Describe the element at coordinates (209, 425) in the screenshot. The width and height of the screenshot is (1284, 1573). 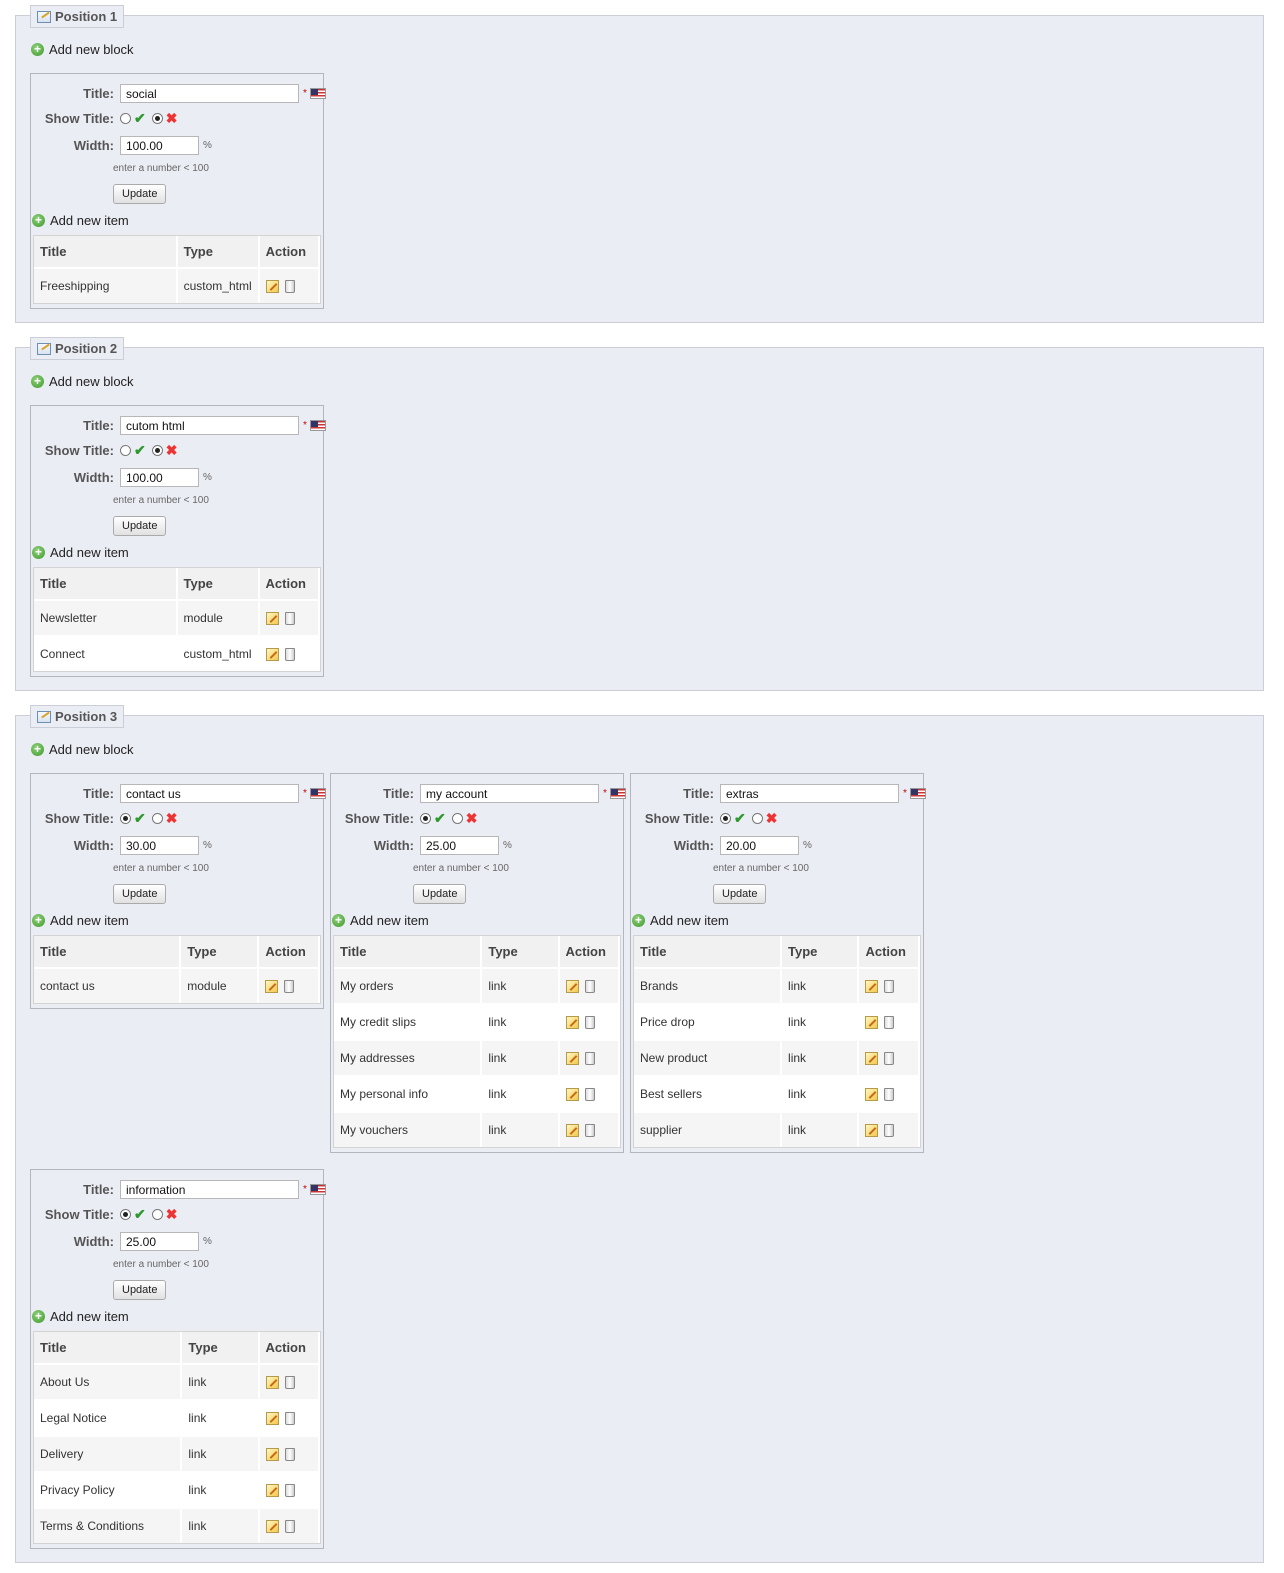
I see `block-title-input: cutom html` at that location.